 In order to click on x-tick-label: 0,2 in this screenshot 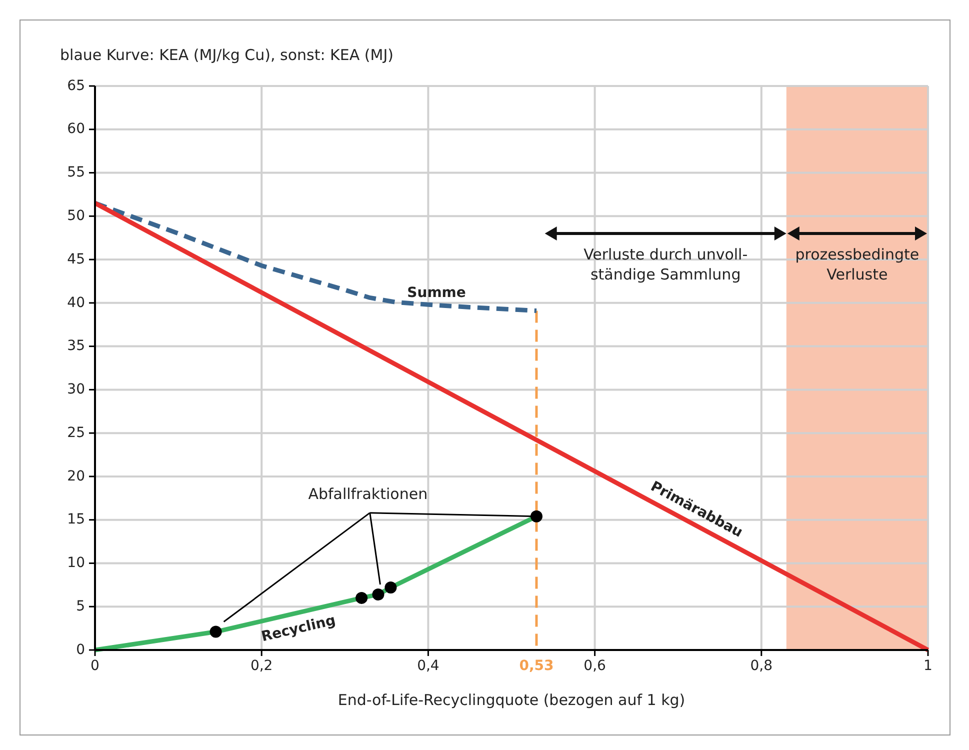, I will do `click(261, 666)`.